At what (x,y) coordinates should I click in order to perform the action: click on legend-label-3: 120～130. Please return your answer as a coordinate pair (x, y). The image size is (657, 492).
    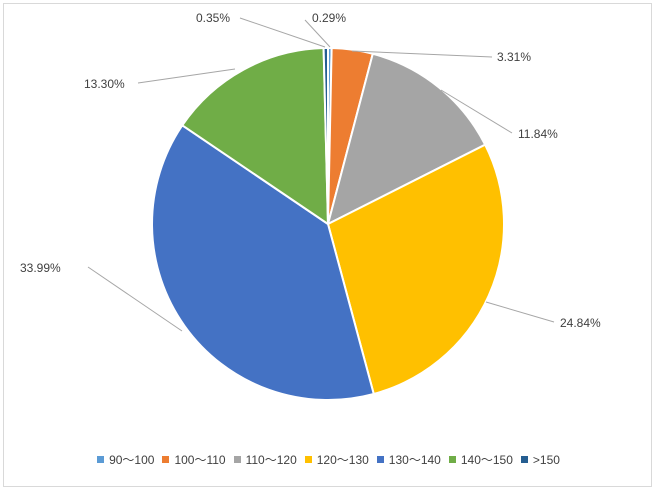
    Looking at the image, I should click on (342, 460).